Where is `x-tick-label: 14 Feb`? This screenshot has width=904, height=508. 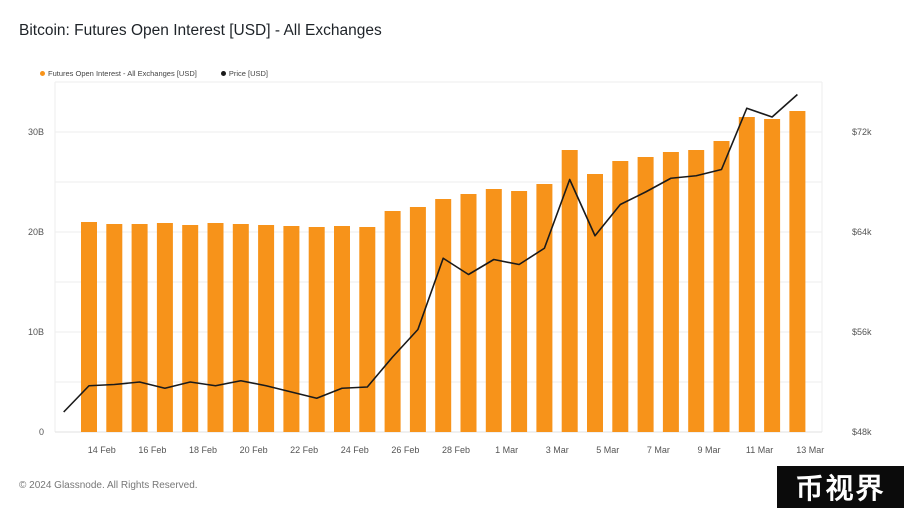
x-tick-label: 14 Feb is located at coordinates (102, 450).